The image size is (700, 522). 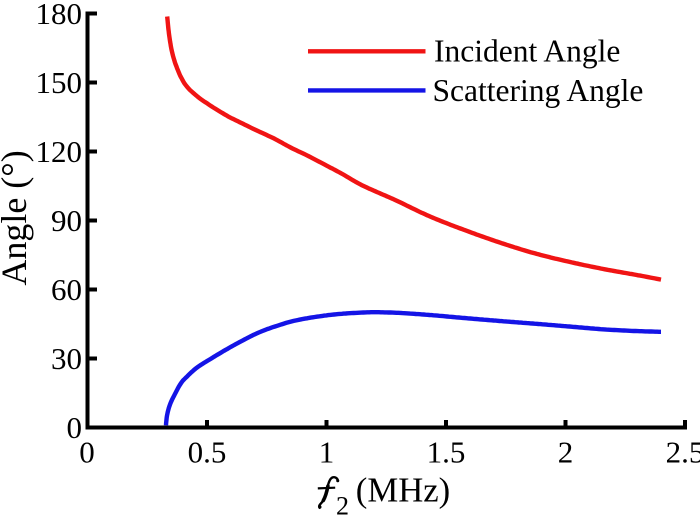 What do you see at coordinates (59, 82) in the screenshot?
I see `svg-text: 150` at bounding box center [59, 82].